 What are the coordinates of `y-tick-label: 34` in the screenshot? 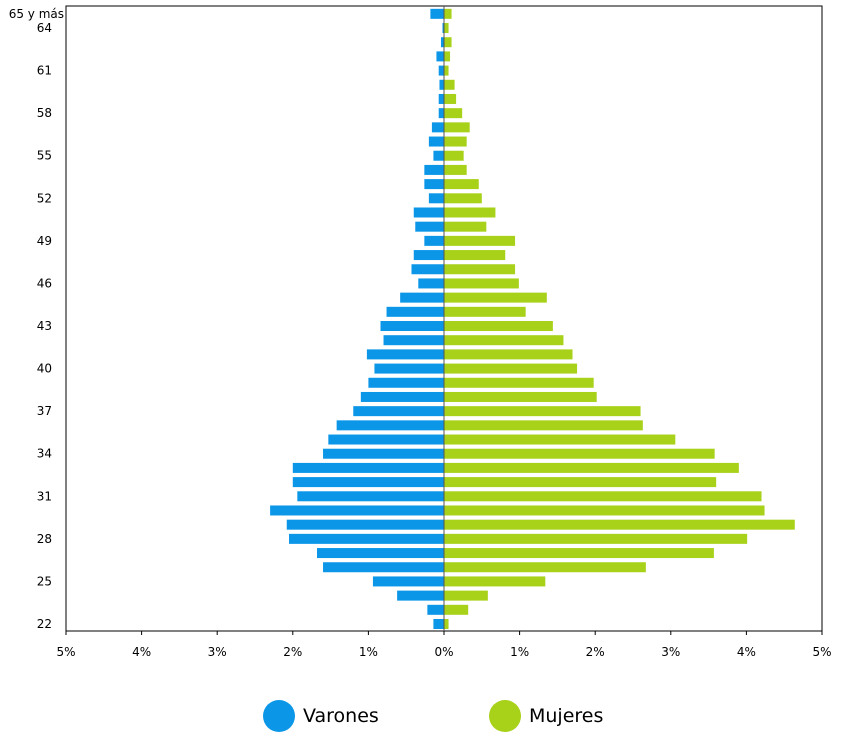 It's located at (44, 454).